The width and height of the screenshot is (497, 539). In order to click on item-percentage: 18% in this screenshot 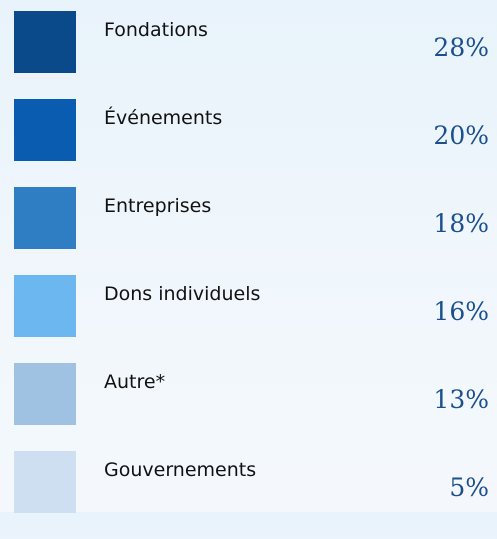, I will do `click(461, 223)`.